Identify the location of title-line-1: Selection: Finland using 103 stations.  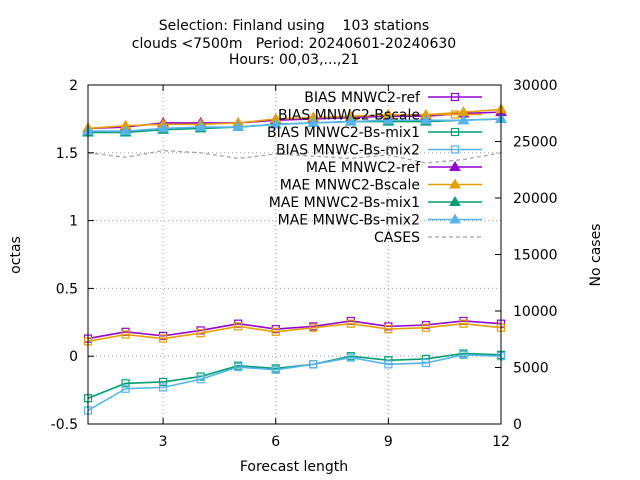
(294, 26).